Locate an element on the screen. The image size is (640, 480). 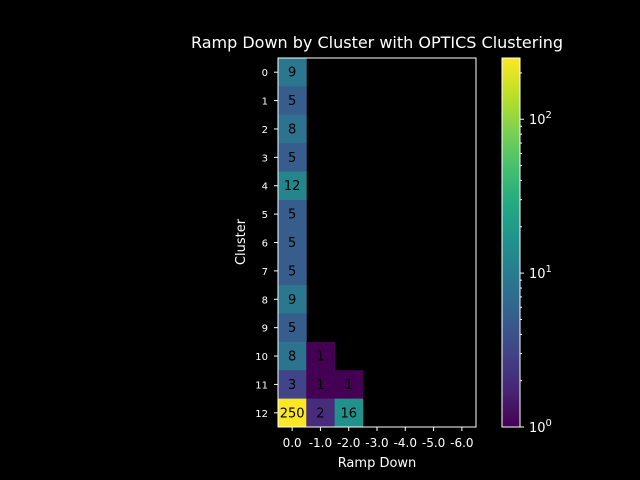
cell-value-label: 3 is located at coordinates (292, 385).